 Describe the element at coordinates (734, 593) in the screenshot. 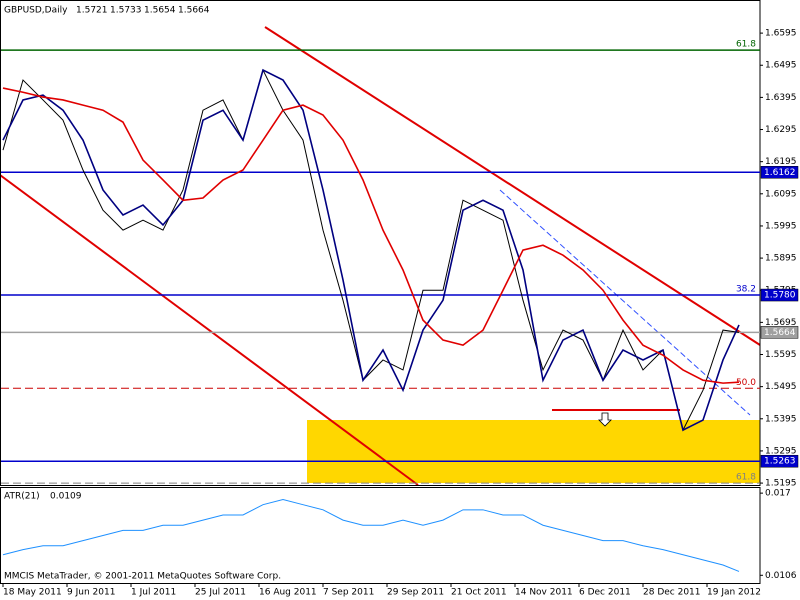

I see `x-tick-label: 19 Jan 2012` at that location.